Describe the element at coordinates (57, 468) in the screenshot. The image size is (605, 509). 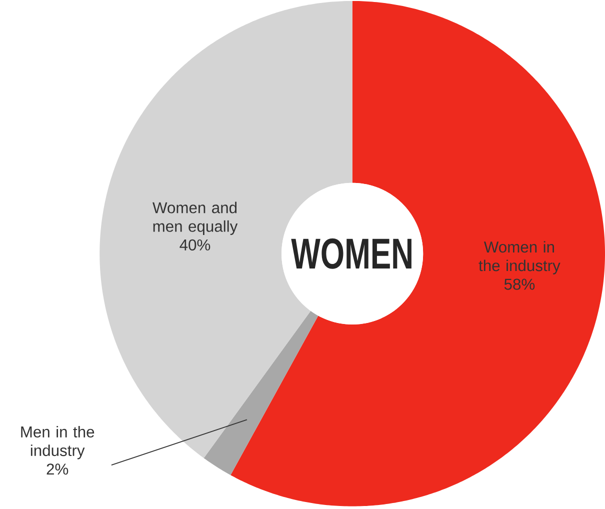
I see `data-label: 2%` at that location.